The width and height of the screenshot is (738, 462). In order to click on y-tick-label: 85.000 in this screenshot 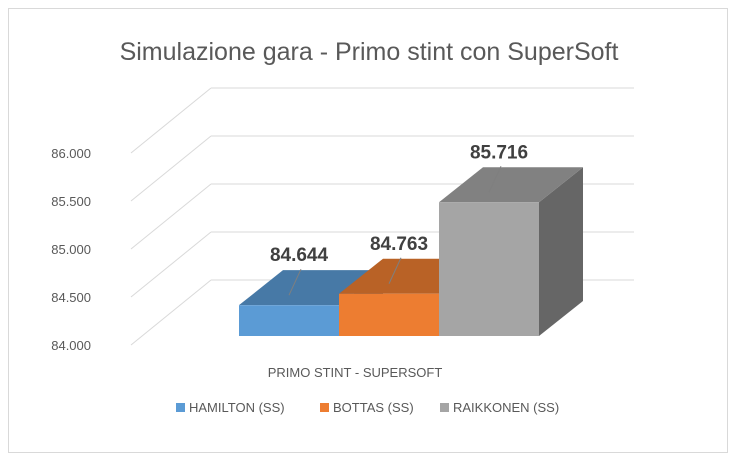, I will do `click(71, 249)`.